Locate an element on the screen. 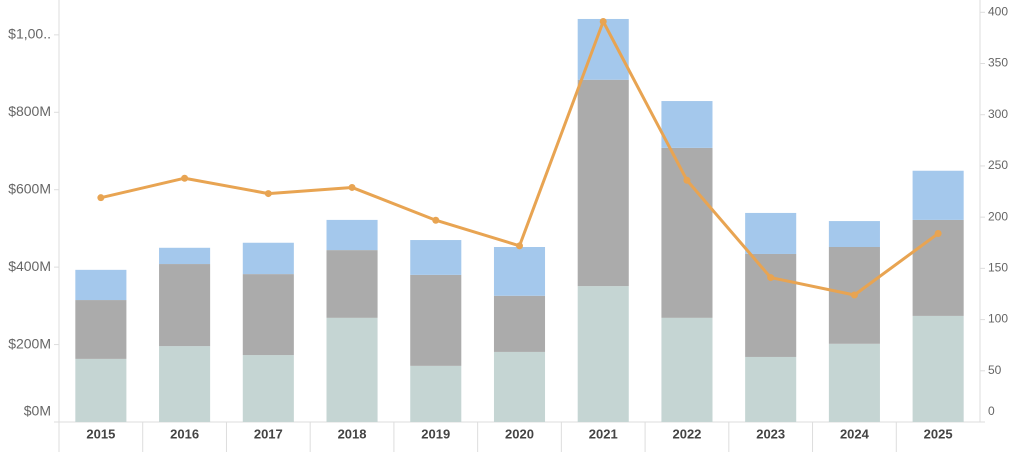  y-tick-label: $600M is located at coordinates (29, 188).